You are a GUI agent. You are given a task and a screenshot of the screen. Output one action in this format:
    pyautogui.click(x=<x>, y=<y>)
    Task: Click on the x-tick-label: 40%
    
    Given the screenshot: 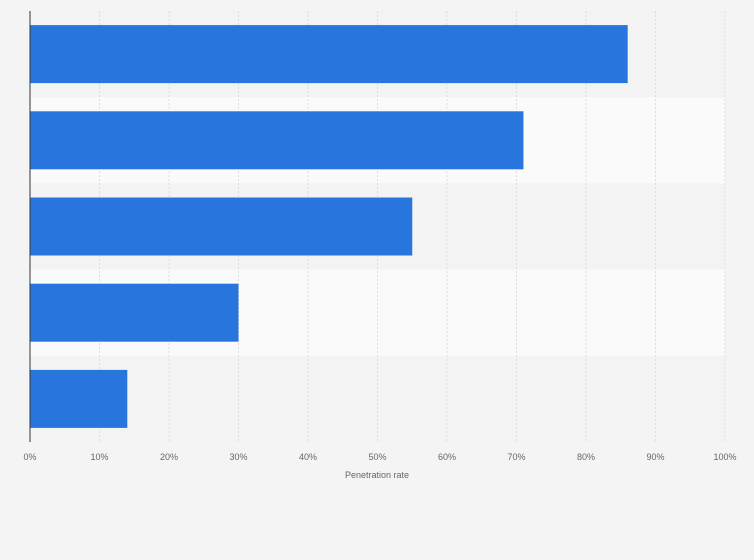 What is the action you would take?
    pyautogui.click(x=308, y=457)
    